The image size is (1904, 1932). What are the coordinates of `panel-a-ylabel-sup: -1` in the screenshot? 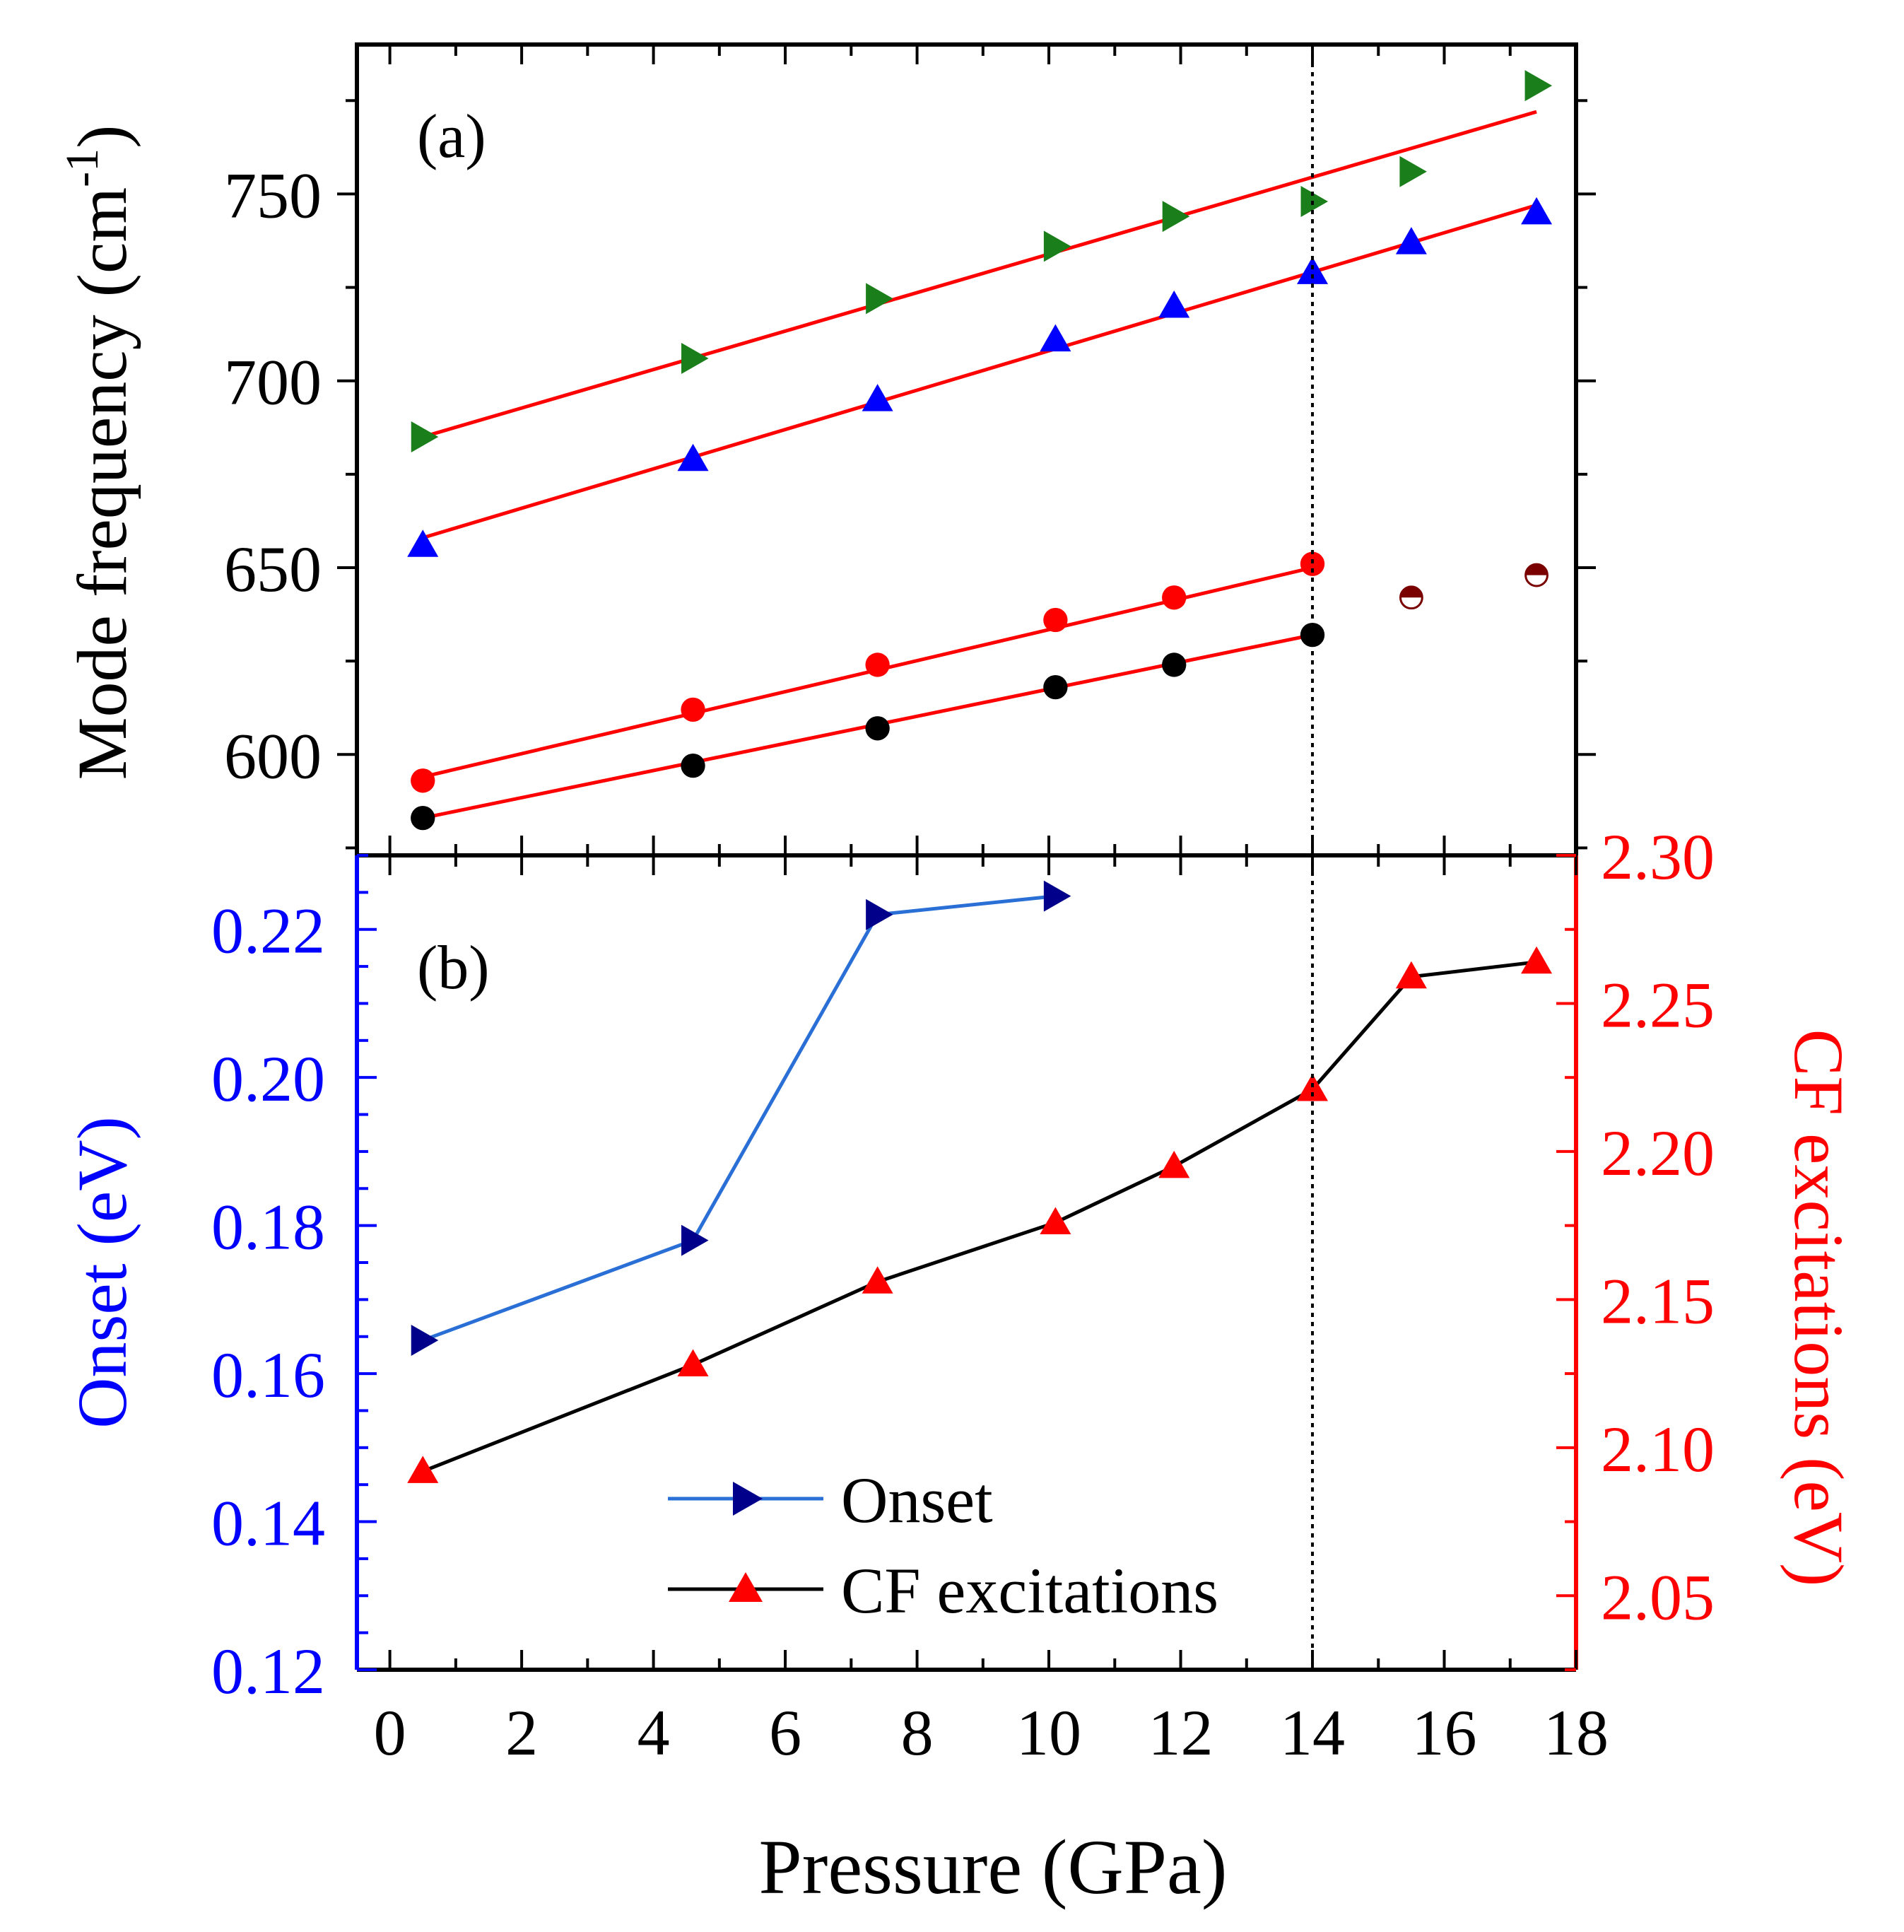 It's located at (83, 167).